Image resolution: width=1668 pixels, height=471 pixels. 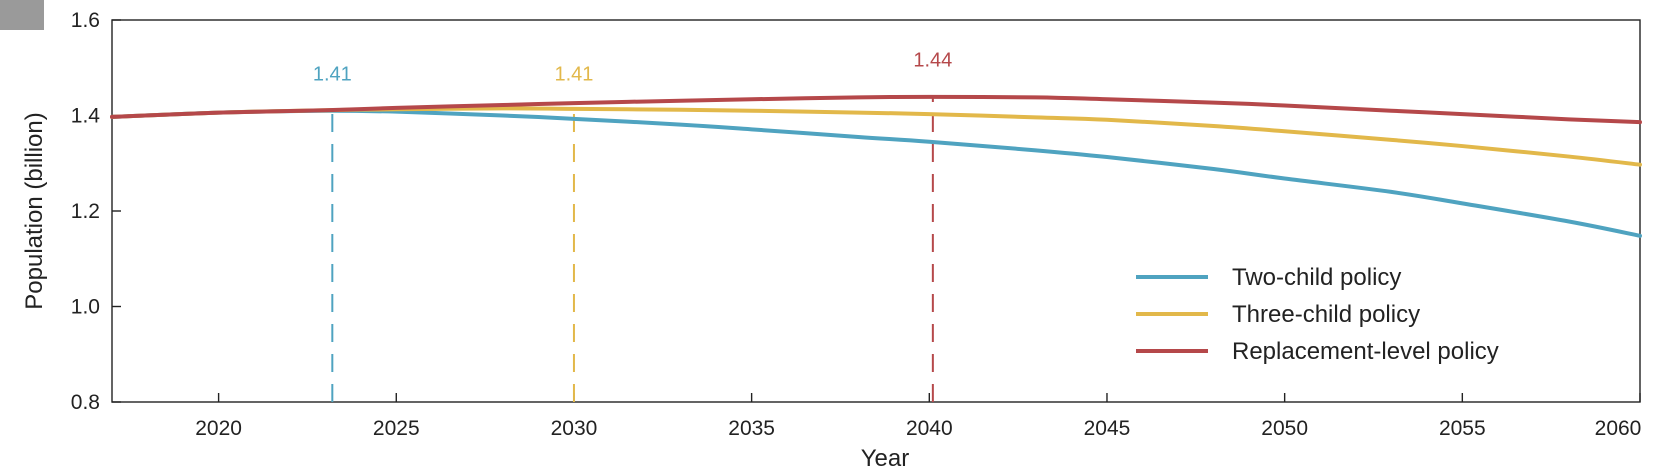 What do you see at coordinates (396, 428) in the screenshot?
I see `x-tick-label: 2025` at bounding box center [396, 428].